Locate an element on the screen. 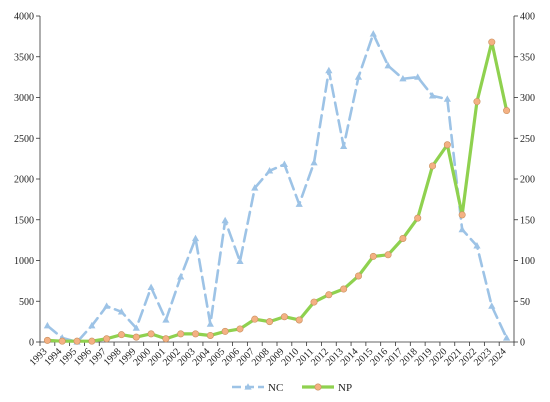  right-tick-label: 400 is located at coordinates (527, 17).